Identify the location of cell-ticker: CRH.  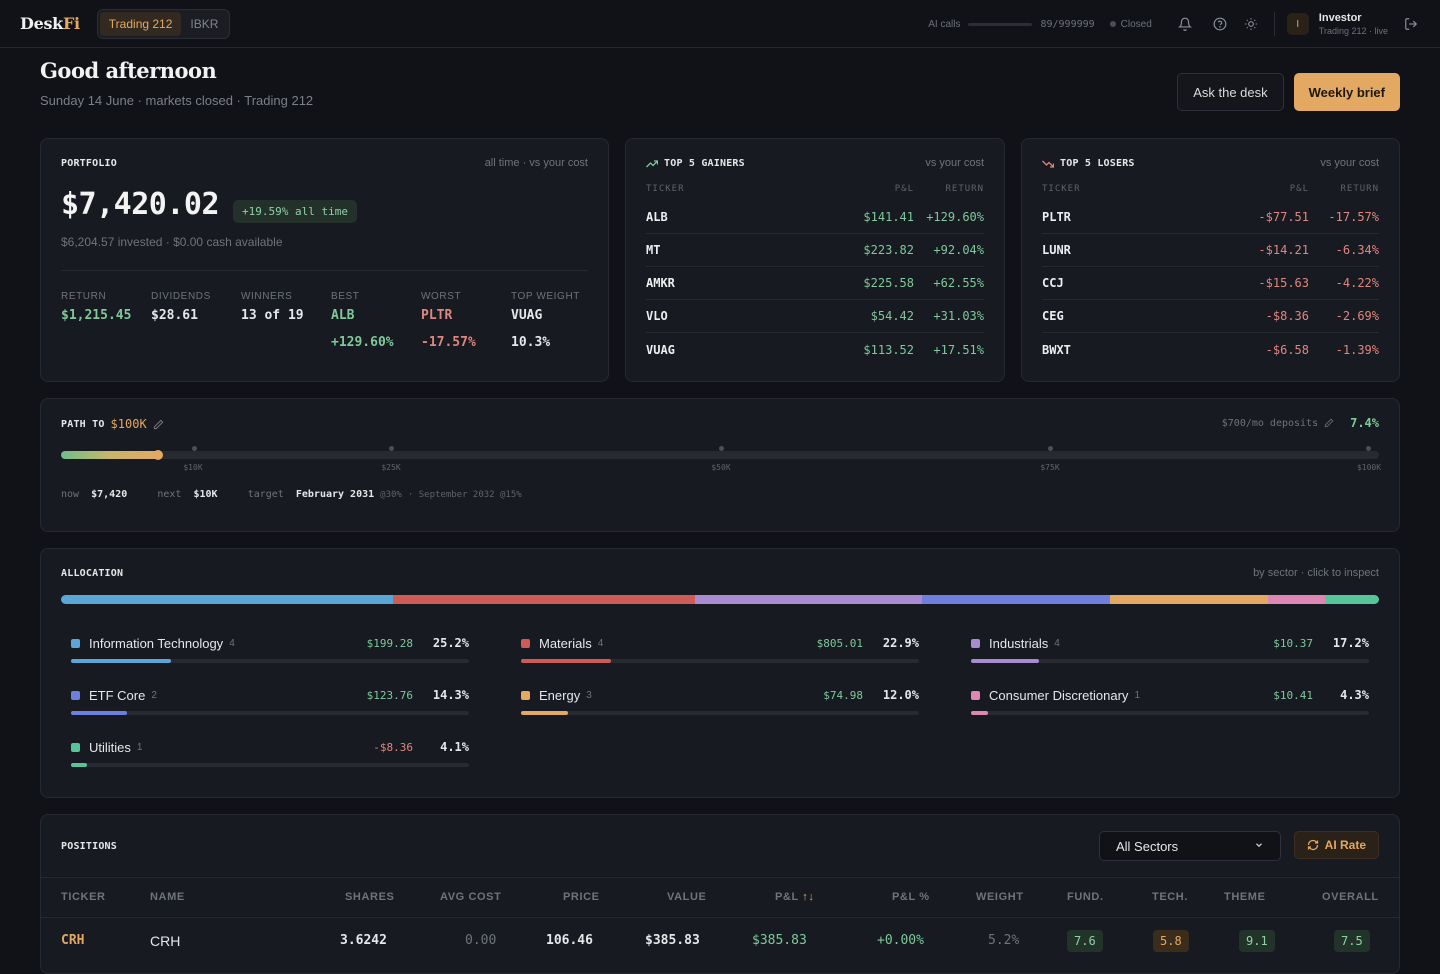
(73, 940).